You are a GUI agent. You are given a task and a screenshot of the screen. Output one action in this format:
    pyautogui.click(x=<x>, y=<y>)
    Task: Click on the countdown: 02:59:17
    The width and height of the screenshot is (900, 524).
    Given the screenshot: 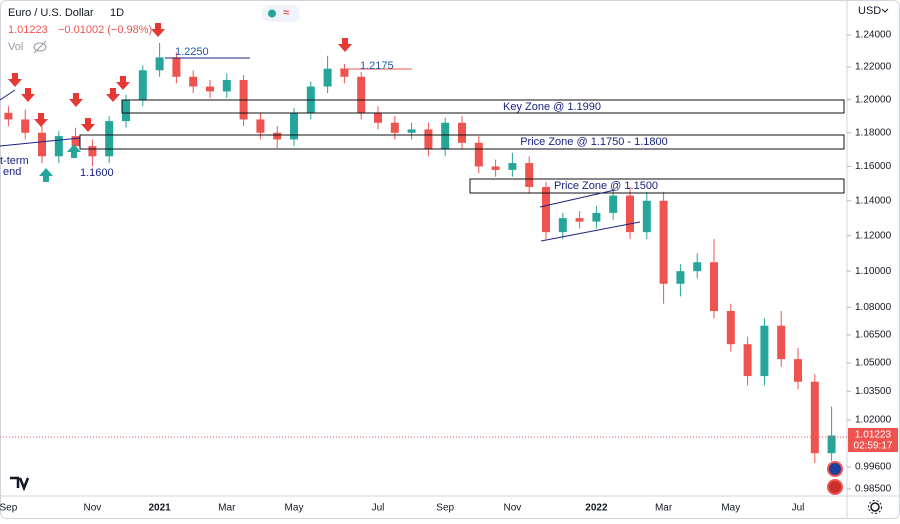 What is the action you would take?
    pyautogui.click(x=873, y=446)
    